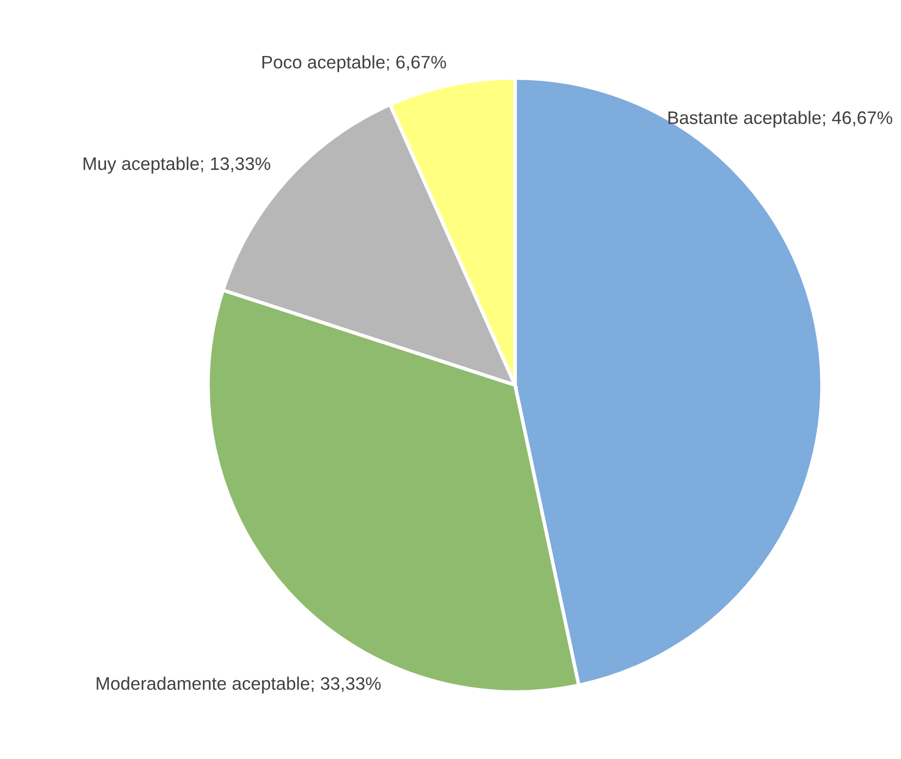 Image resolution: width=901 pixels, height=759 pixels. I want to click on slice-label: Moderadamente aceptable; 33,33%, so click(238, 685).